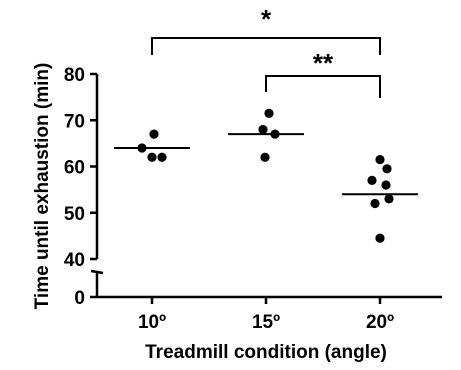 The height and width of the screenshot is (370, 461). What do you see at coordinates (74, 214) in the screenshot?
I see `y-tick-label-50: 50` at bounding box center [74, 214].